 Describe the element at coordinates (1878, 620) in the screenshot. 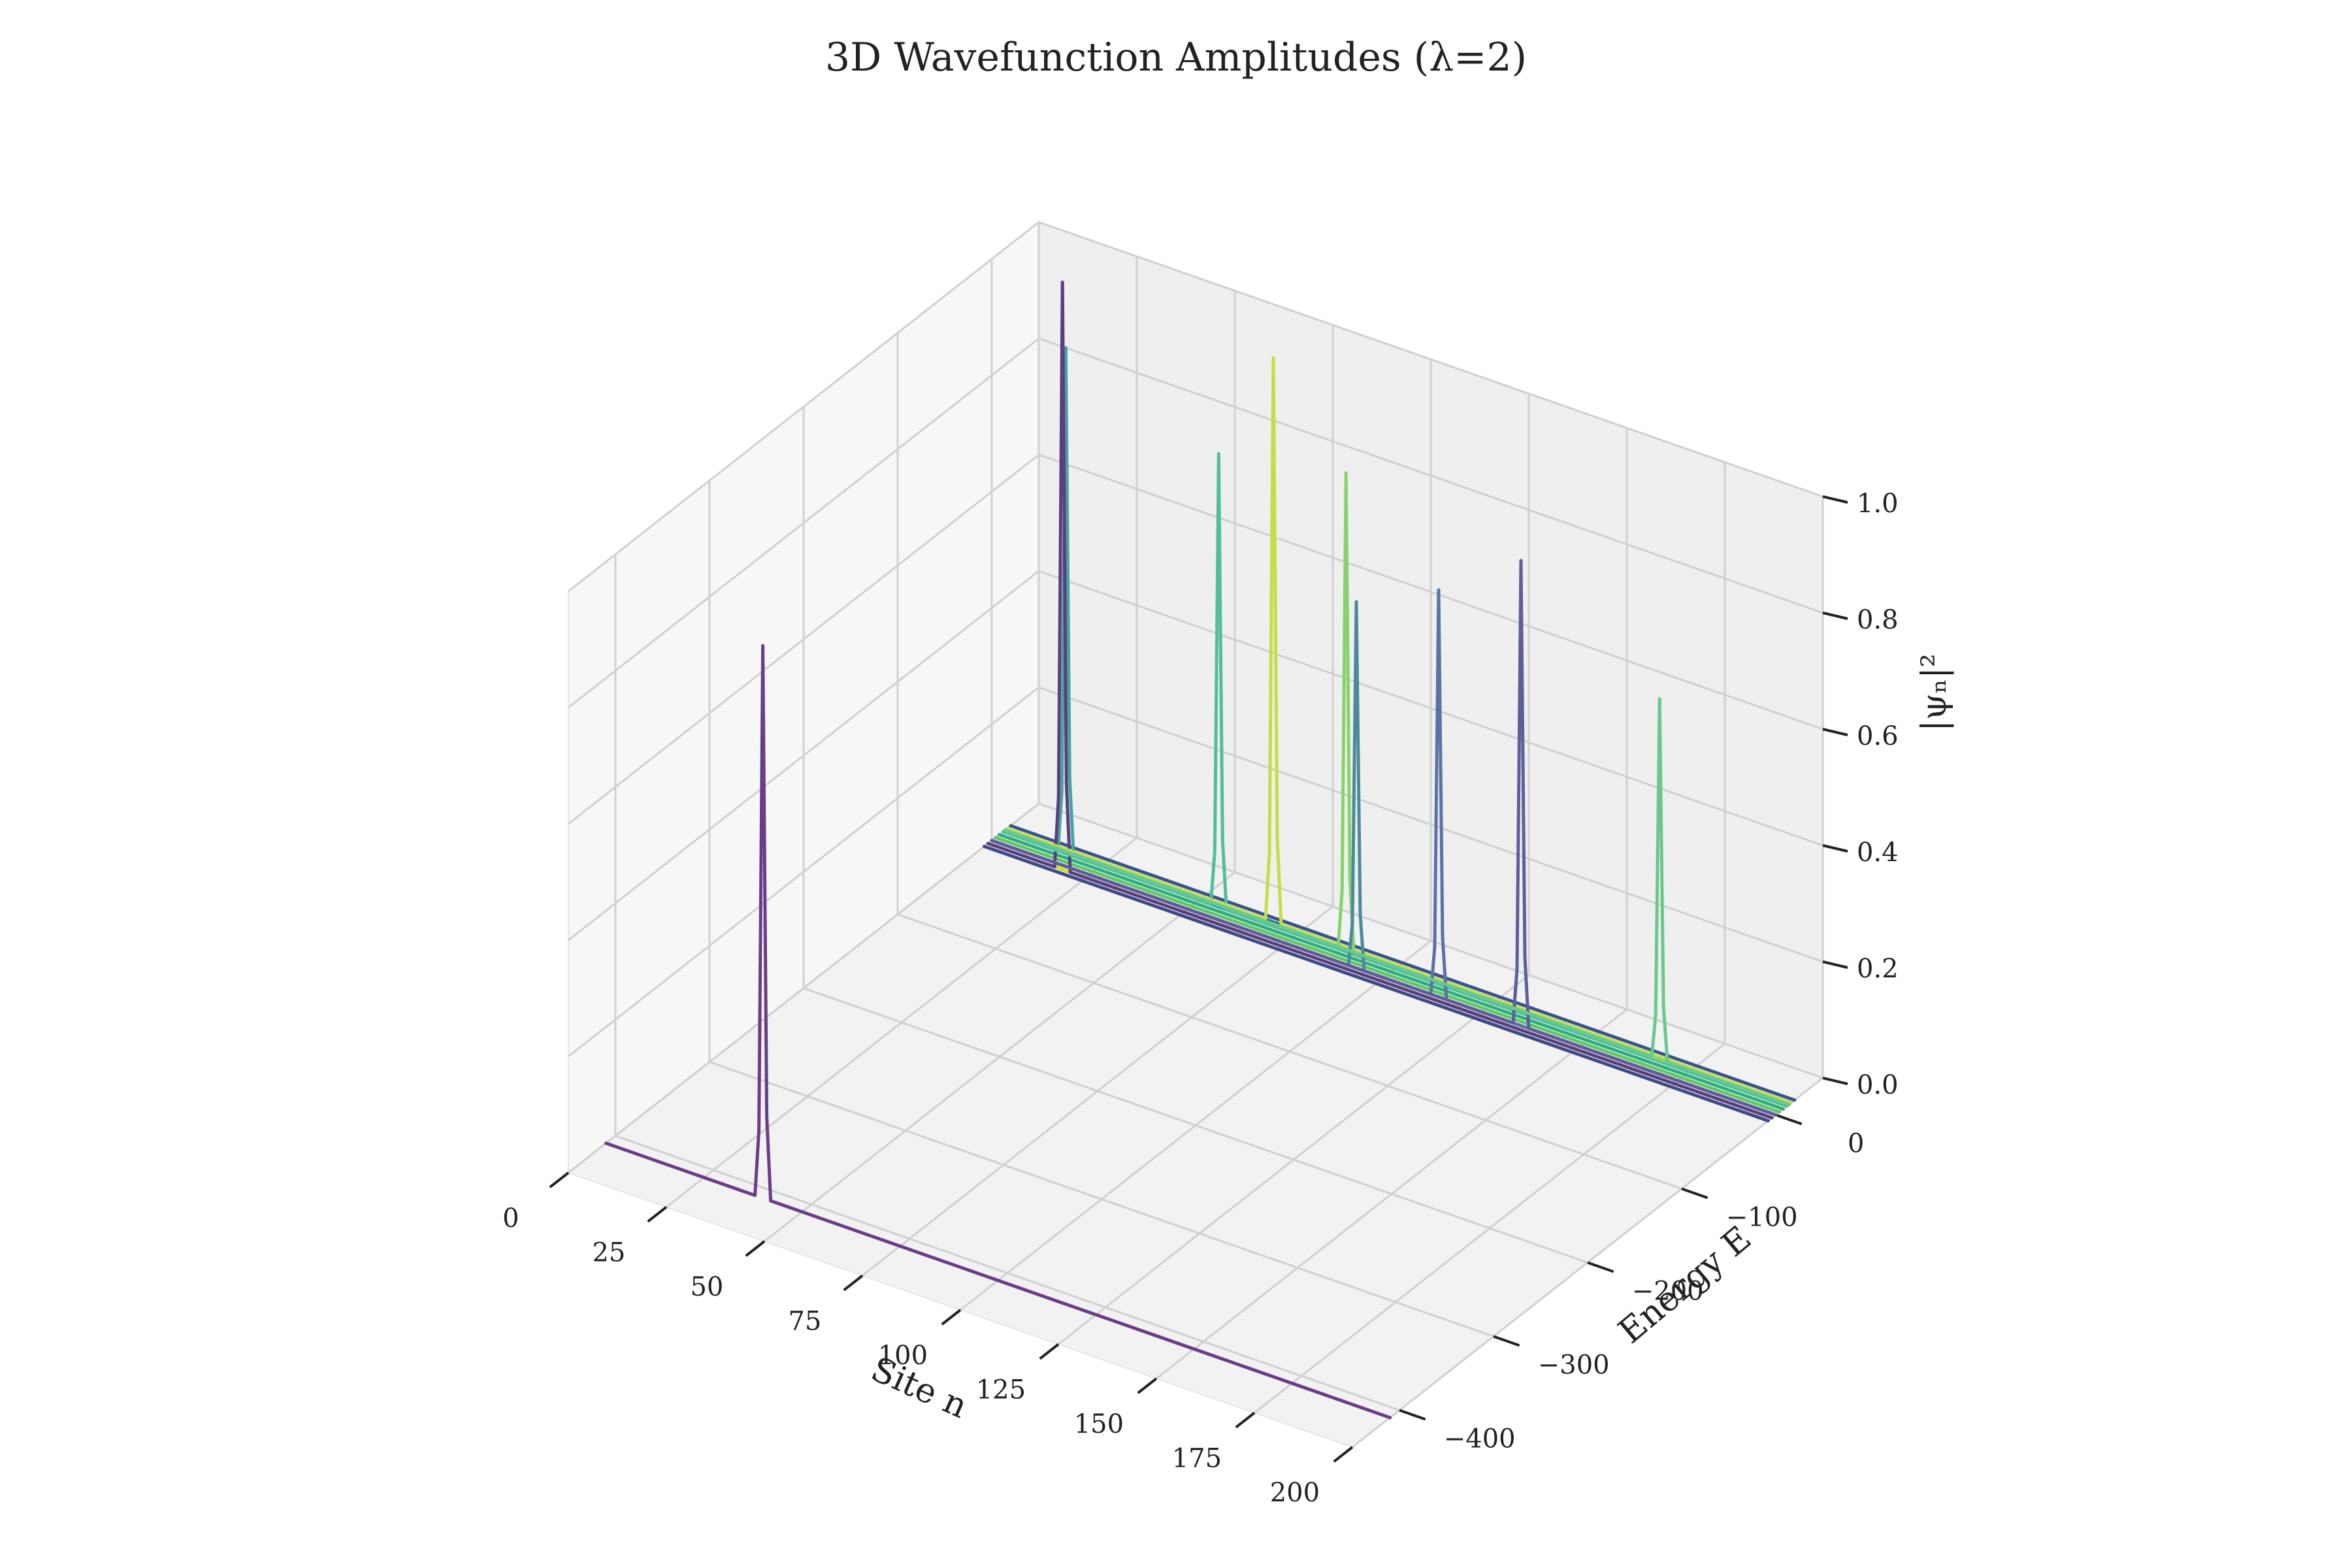

I see `z-tick-label: 0.8` at that location.